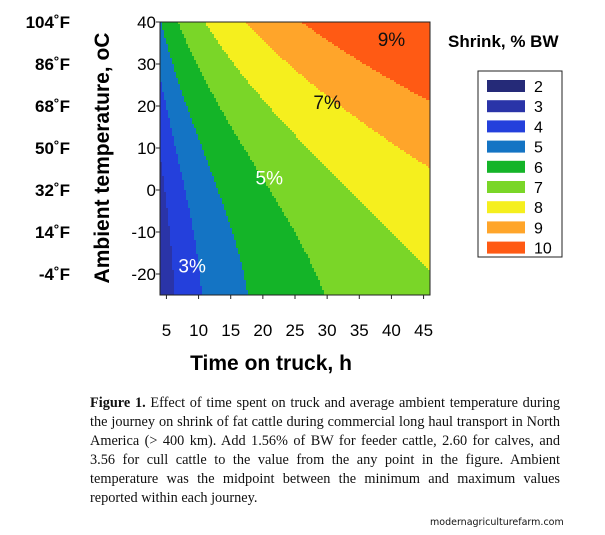 Image resolution: width=605 pixels, height=535 pixels. I want to click on fahrenheit-label: -4˚F, so click(54, 274).